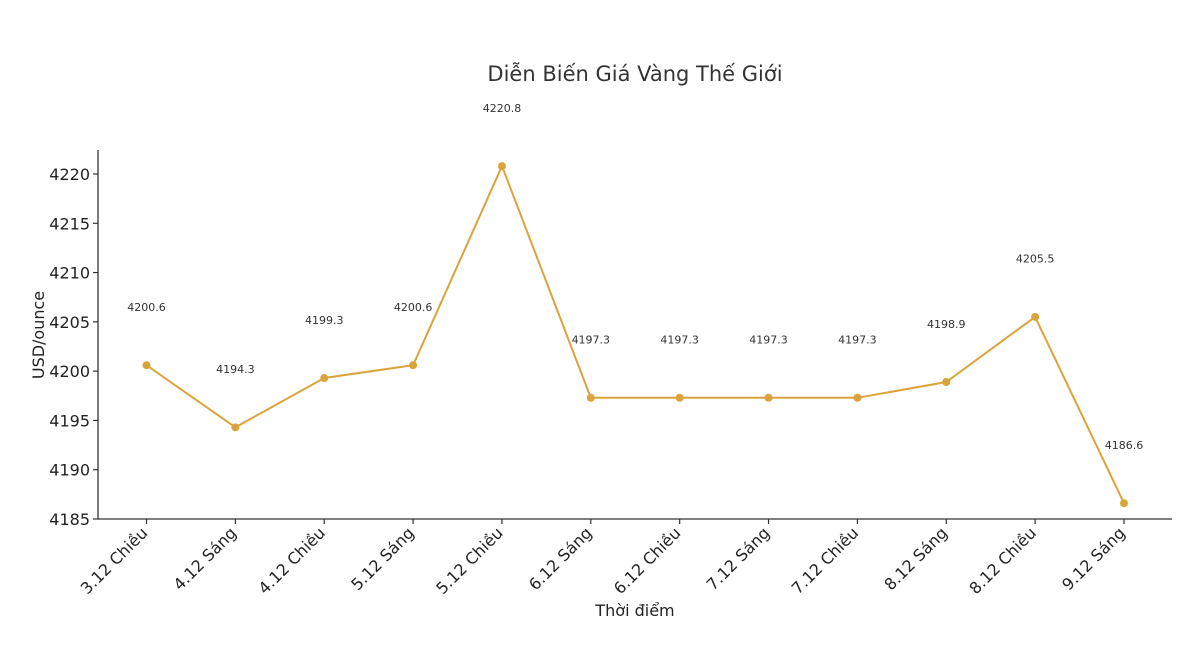  Describe the element at coordinates (469, 560) in the screenshot. I see `x-tick-label: 5.12 Chiều` at that location.